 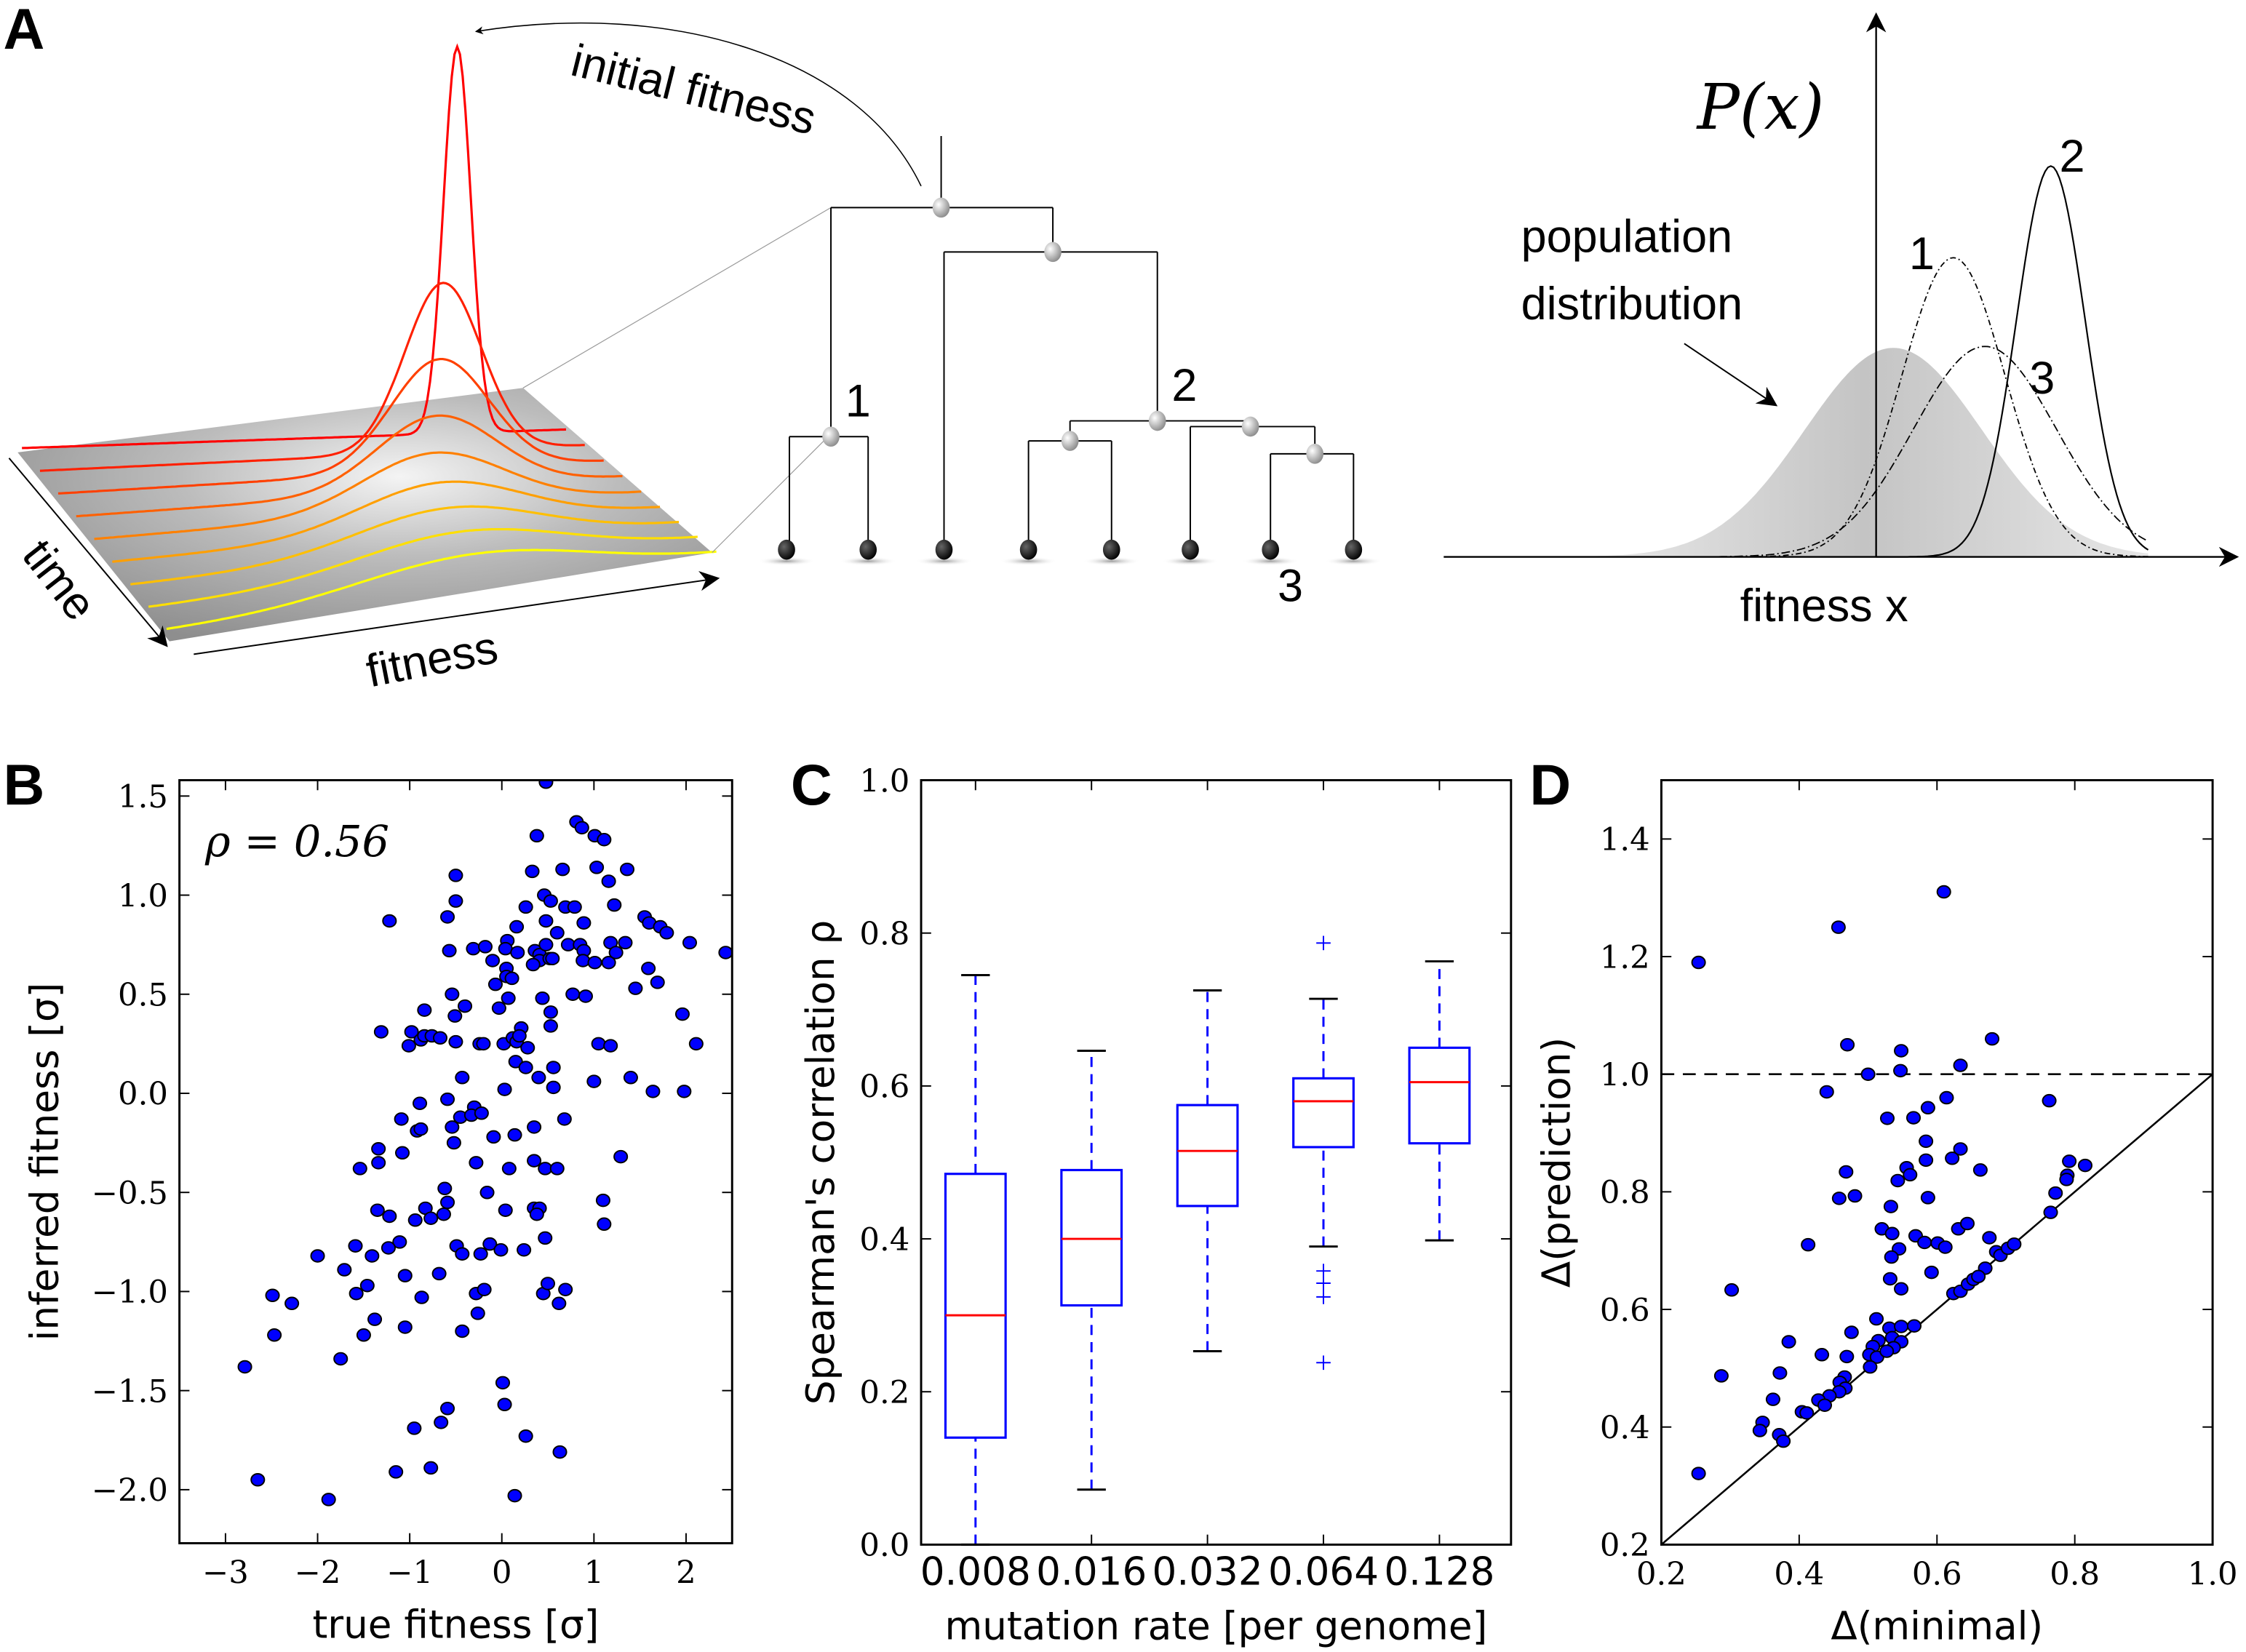 What do you see at coordinates (1922, 254) in the screenshot?
I see `curve-label-1: 1` at bounding box center [1922, 254].